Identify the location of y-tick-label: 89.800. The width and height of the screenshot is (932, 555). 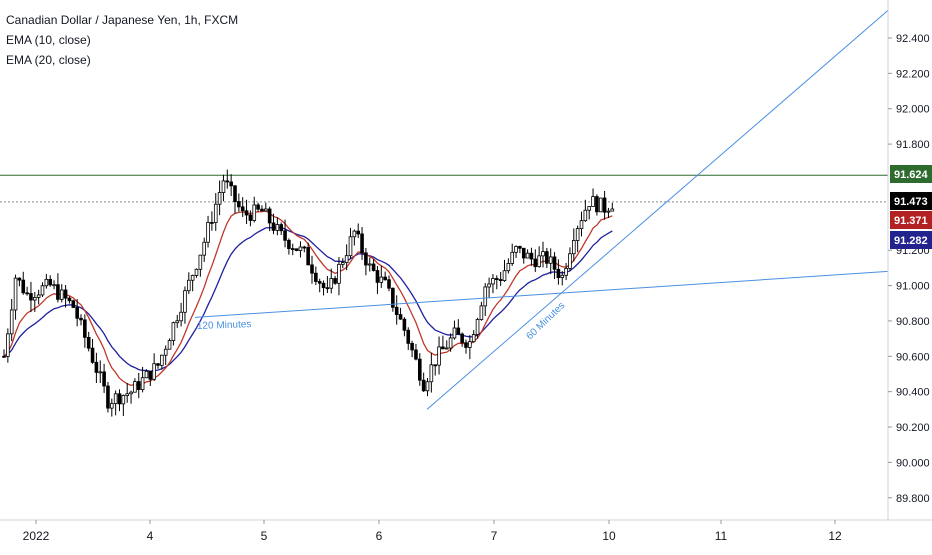
(913, 499).